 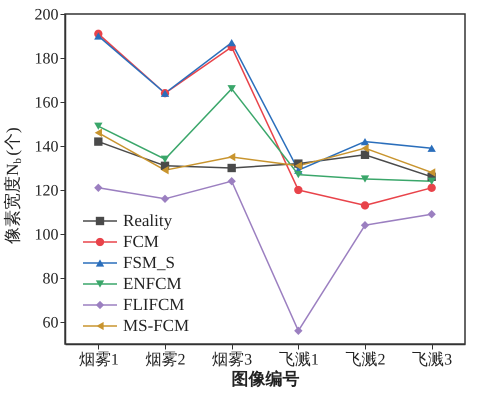 What do you see at coordinates (98, 360) in the screenshot?
I see `x-tick-label: 烟雾1` at bounding box center [98, 360].